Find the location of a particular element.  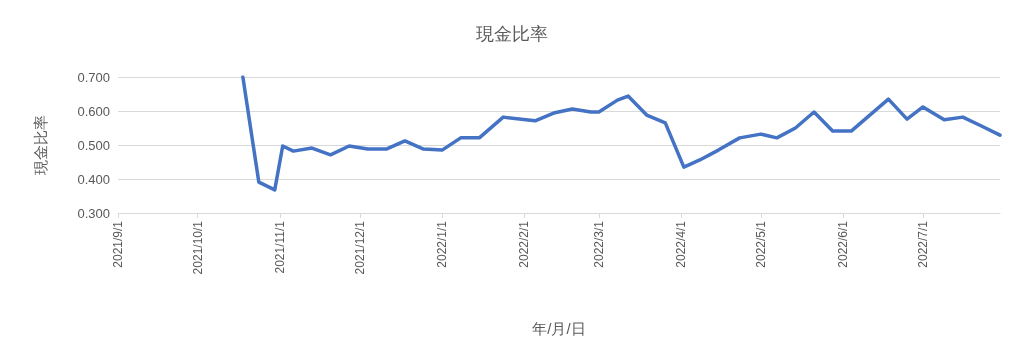

x-tick-label: 2021/11/1 is located at coordinates (280, 247).